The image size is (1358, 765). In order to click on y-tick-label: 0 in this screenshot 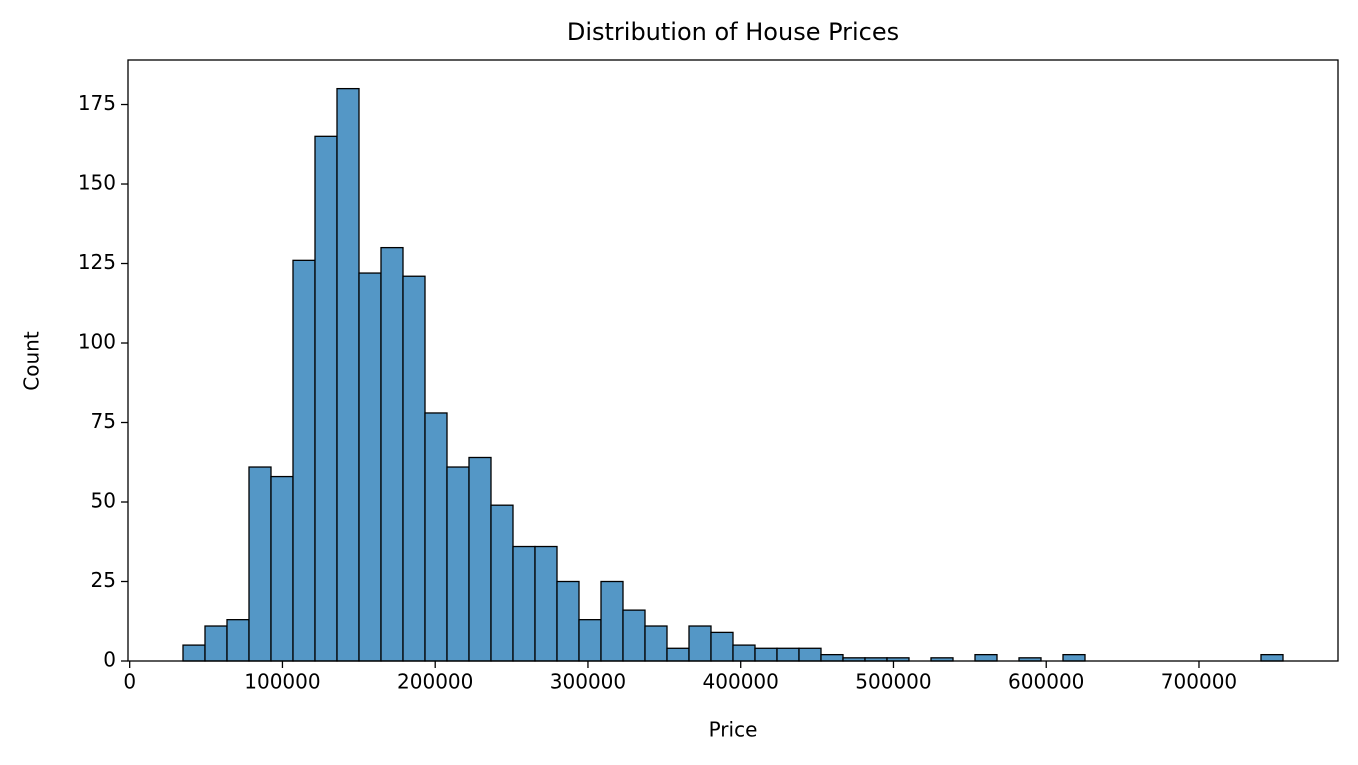, I will do `click(109, 660)`.